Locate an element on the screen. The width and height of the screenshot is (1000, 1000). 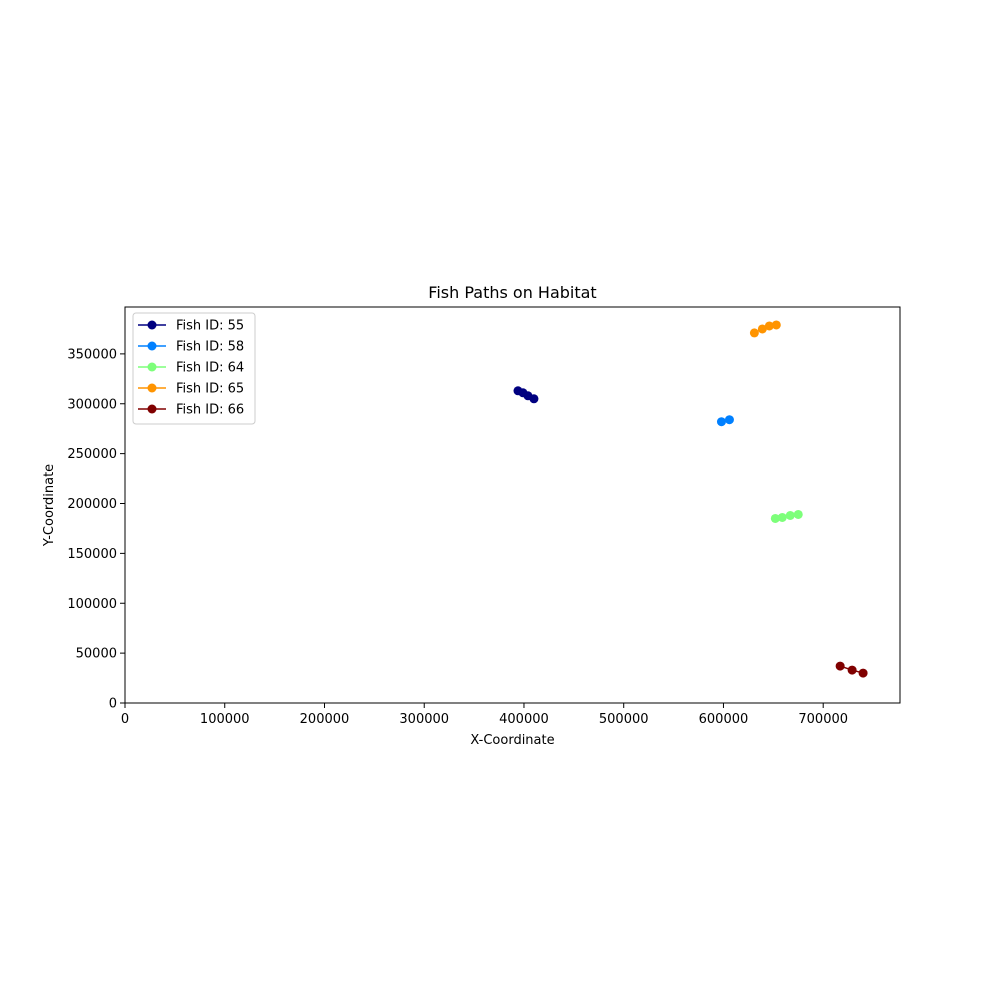
x-tick-label: 200000 is located at coordinates (325, 719).